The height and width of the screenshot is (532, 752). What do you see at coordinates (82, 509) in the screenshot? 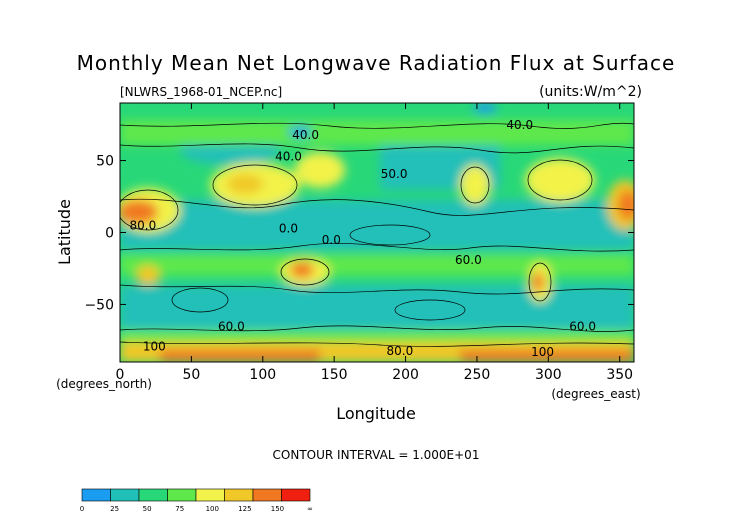
I see `colorbar-label: 0` at bounding box center [82, 509].